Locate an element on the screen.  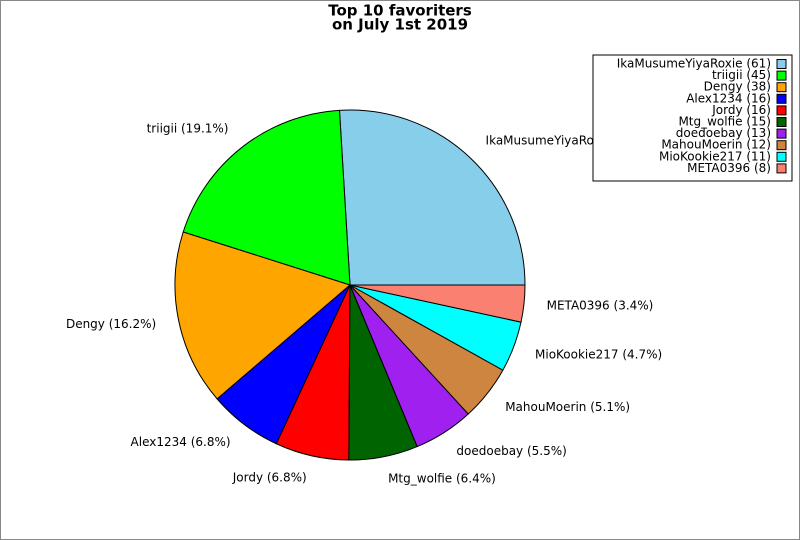
chart-subtitle: on July 1st 2019 is located at coordinates (400, 25).